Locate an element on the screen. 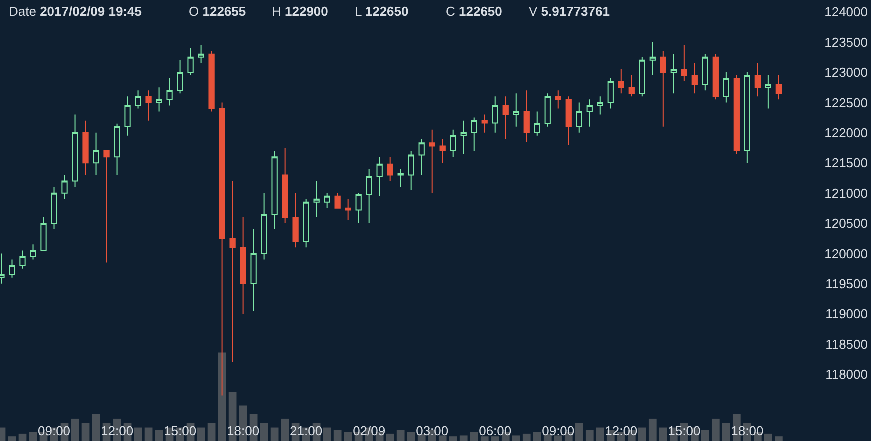 This screenshot has width=871, height=441. x-tick-label: 18:00 is located at coordinates (747, 430).